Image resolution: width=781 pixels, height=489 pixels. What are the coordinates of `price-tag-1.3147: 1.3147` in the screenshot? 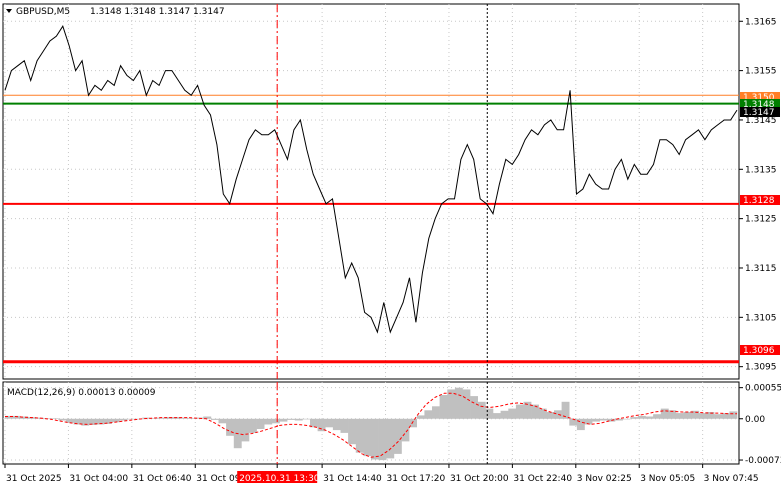 It's located at (759, 113).